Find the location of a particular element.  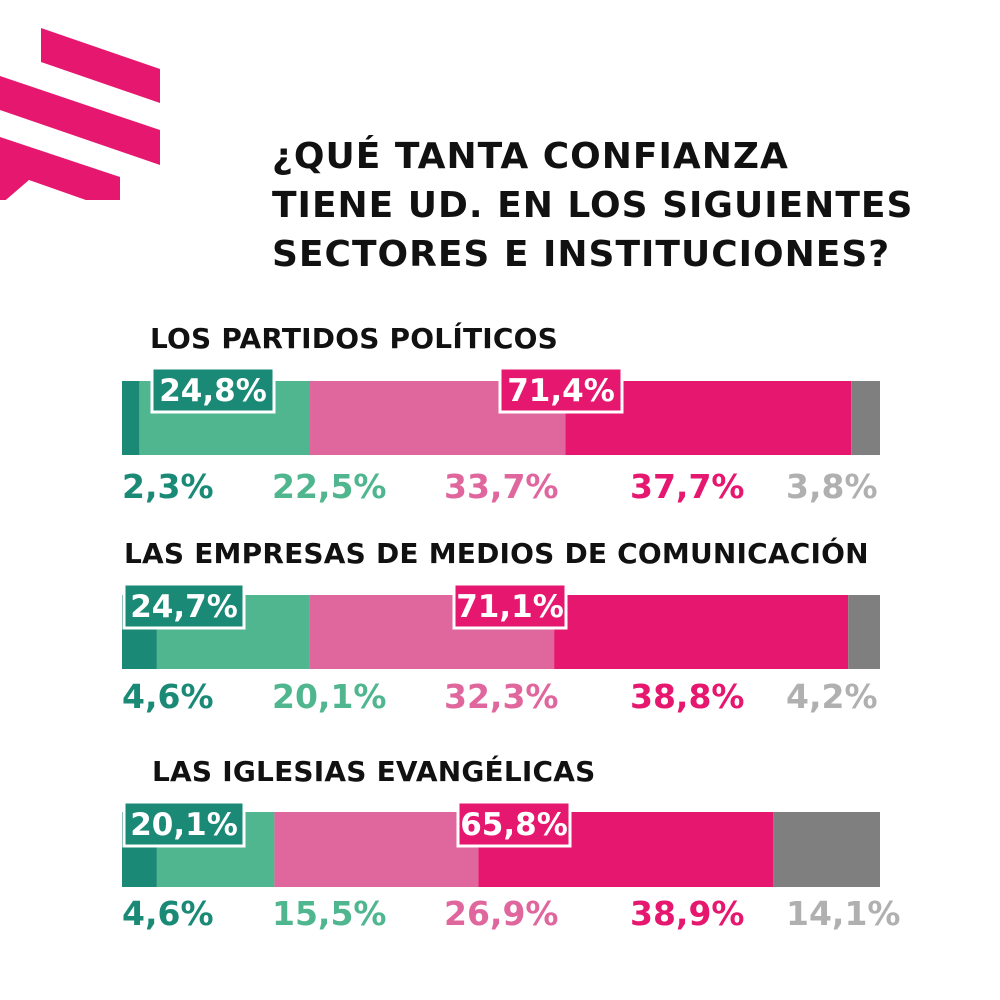

callout-label-pink: 65,8% is located at coordinates (514, 825).